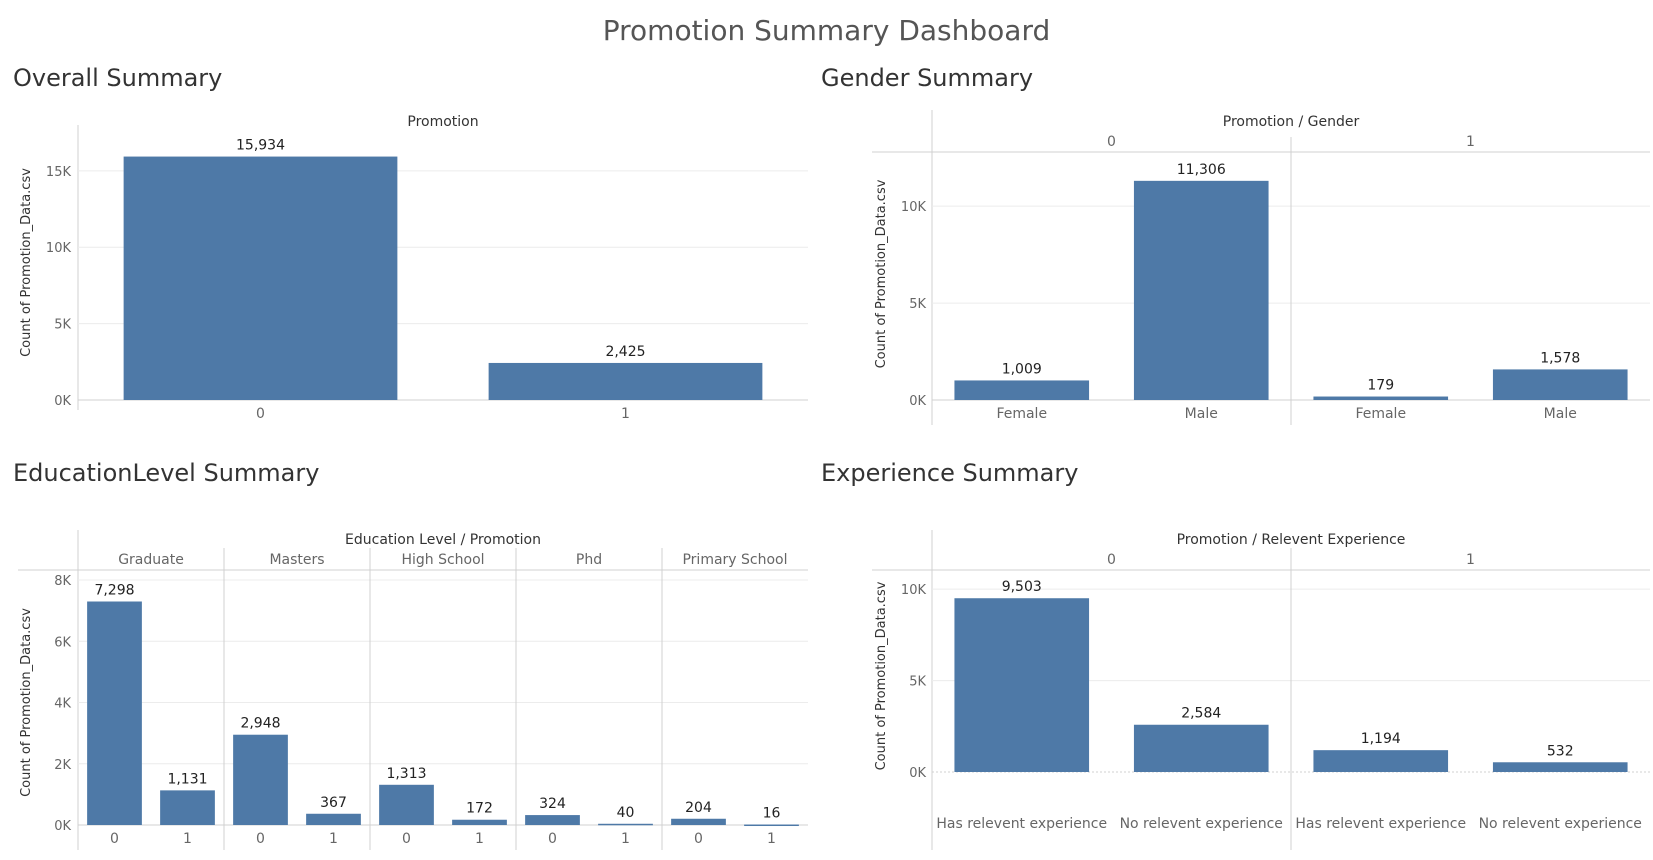  What do you see at coordinates (1560, 358) in the screenshot?
I see `gender-value-label: 1,578` at bounding box center [1560, 358].